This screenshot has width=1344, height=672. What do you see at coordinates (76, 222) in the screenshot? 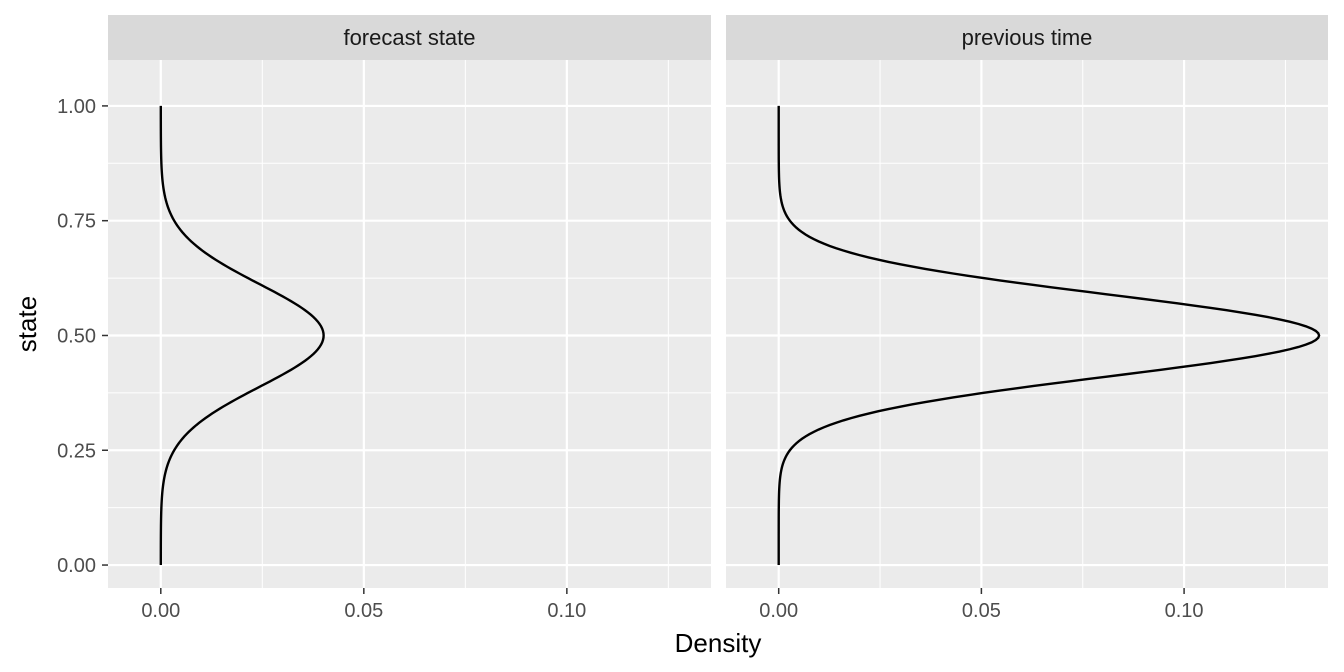
I see `y-tick-label: 0.75` at bounding box center [76, 222].